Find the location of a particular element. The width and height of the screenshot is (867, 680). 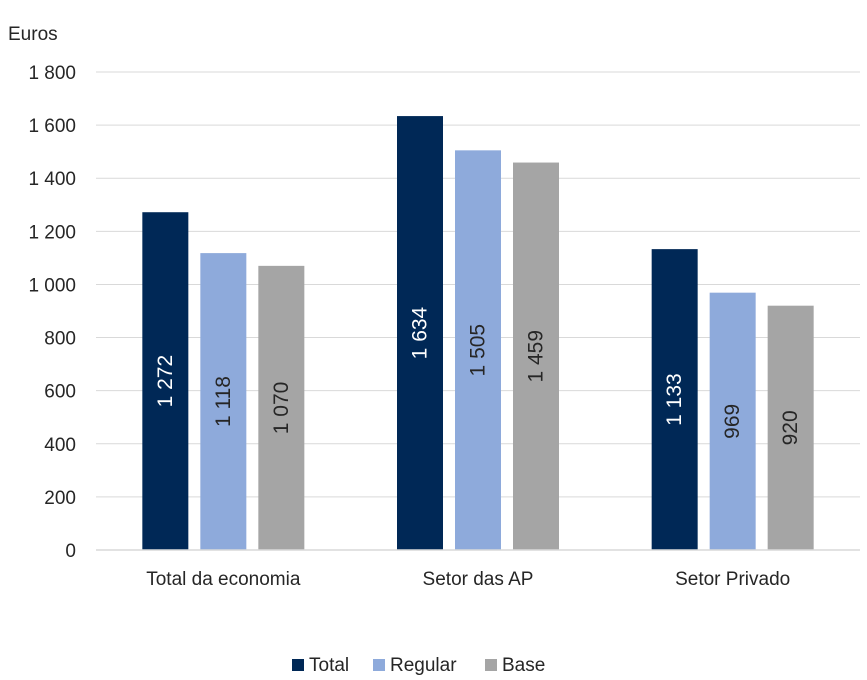

data-label: 1 272 is located at coordinates (165, 381).